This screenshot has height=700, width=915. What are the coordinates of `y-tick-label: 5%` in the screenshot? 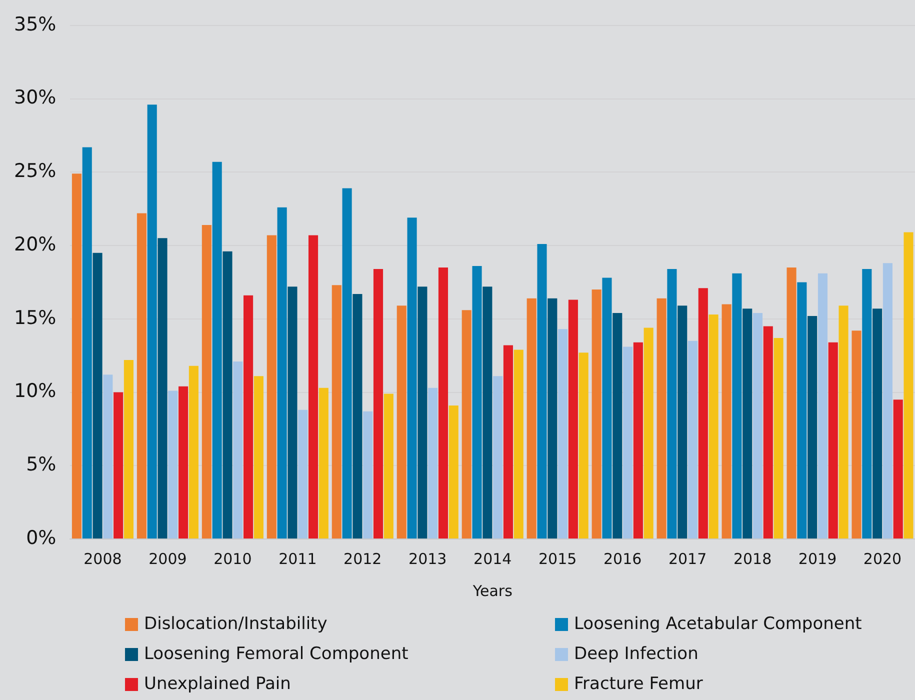 It's located at (41, 465).